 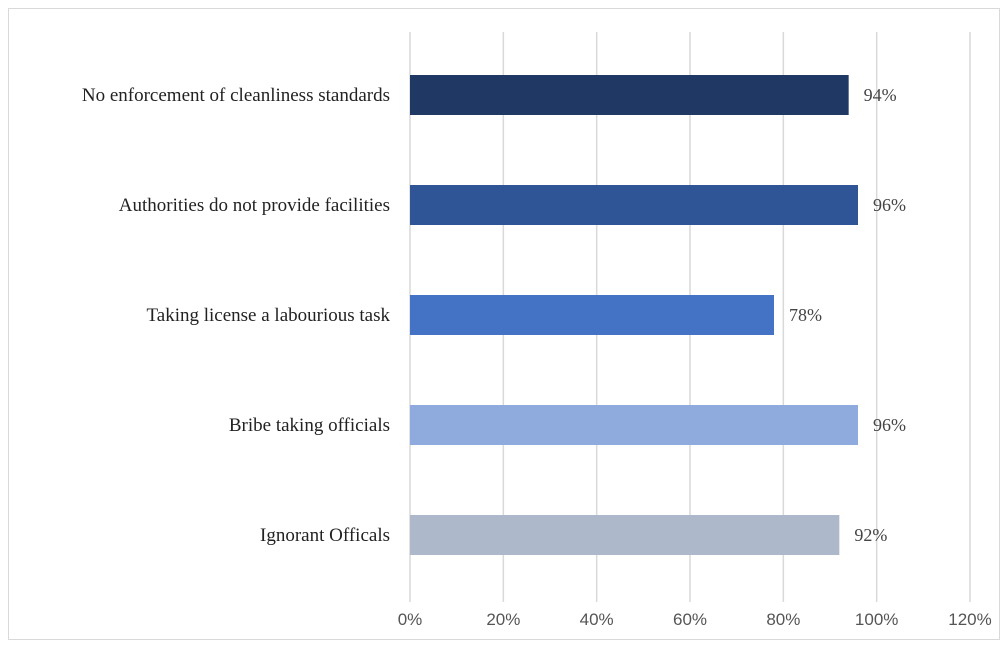 I want to click on x-tick-label-80: 80%, so click(x=783, y=619).